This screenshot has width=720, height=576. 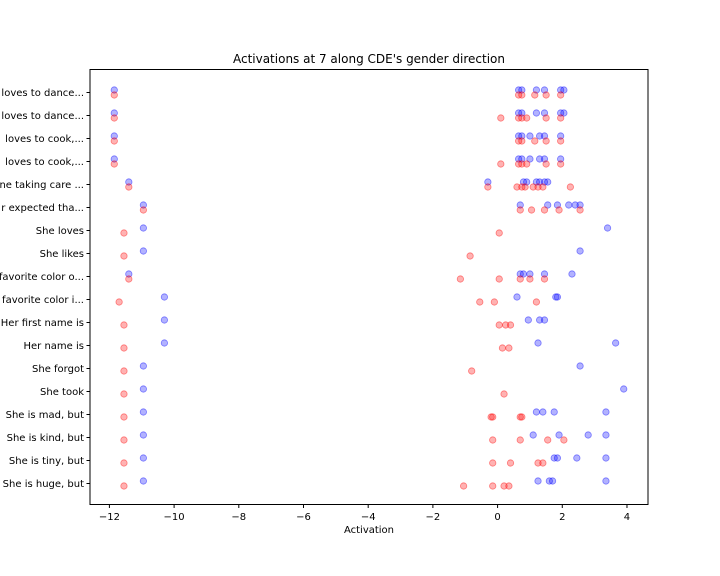 I want to click on y-tick-label: She loves, so click(x=60, y=231).